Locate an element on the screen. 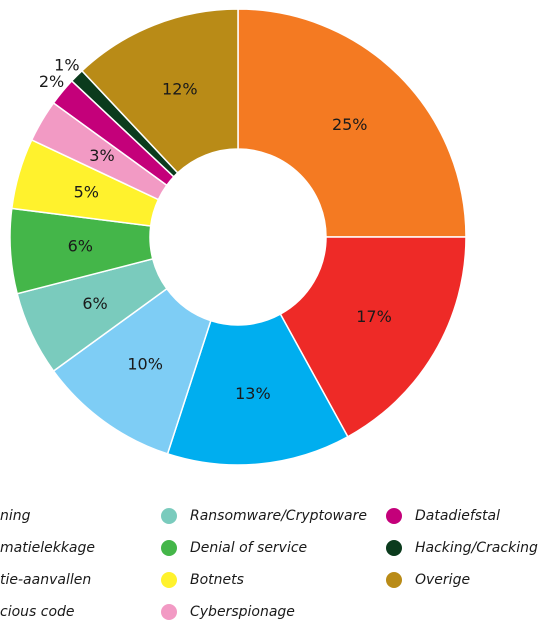  value-label: 5% is located at coordinates (86, 191).